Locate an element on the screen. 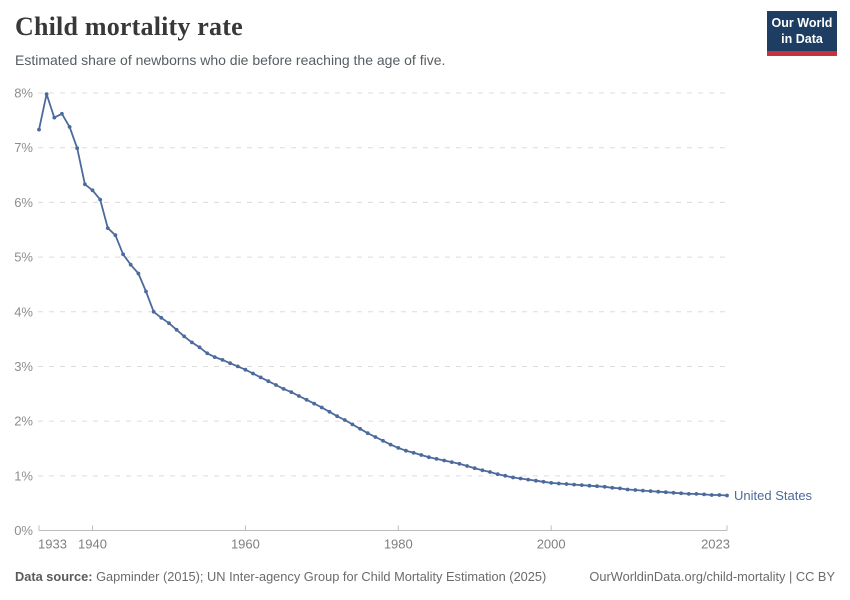 This screenshot has width=850, height=600. x-axis-tick-label: 1940 is located at coordinates (92, 544).